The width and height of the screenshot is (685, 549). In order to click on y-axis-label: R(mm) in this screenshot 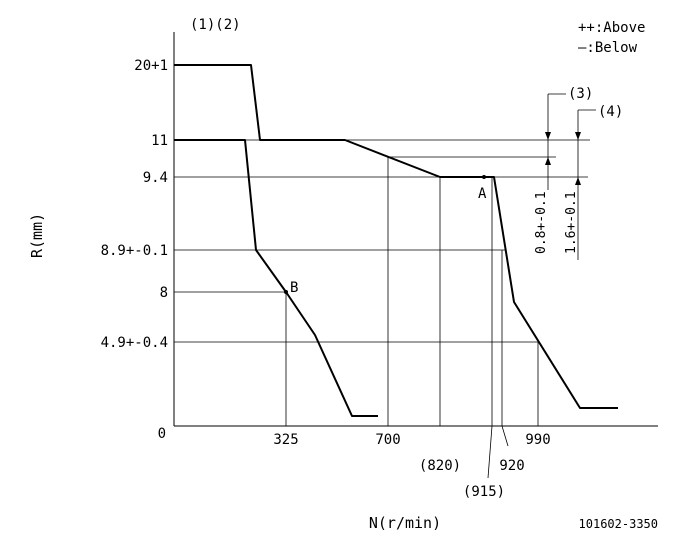, I will do `click(37, 235)`.